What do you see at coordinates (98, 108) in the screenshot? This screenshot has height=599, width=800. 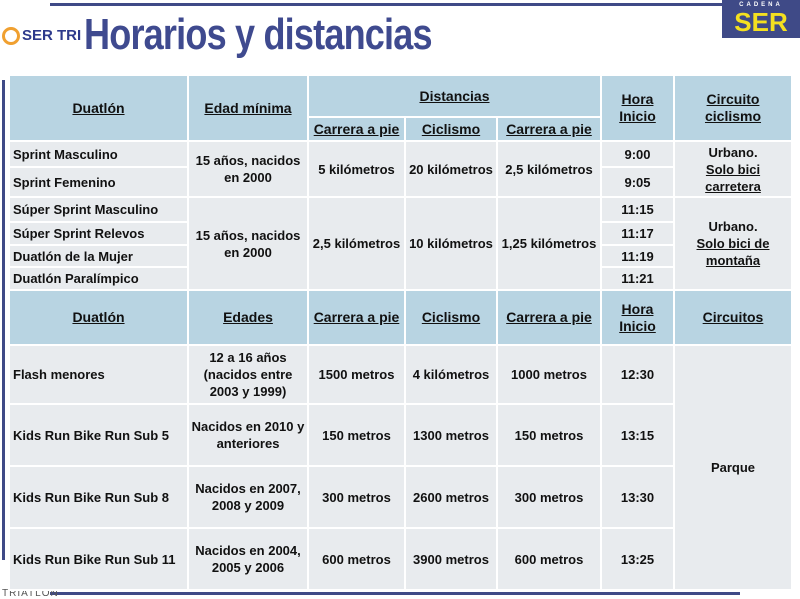 I see `header-duatlon: Duatlón` at bounding box center [98, 108].